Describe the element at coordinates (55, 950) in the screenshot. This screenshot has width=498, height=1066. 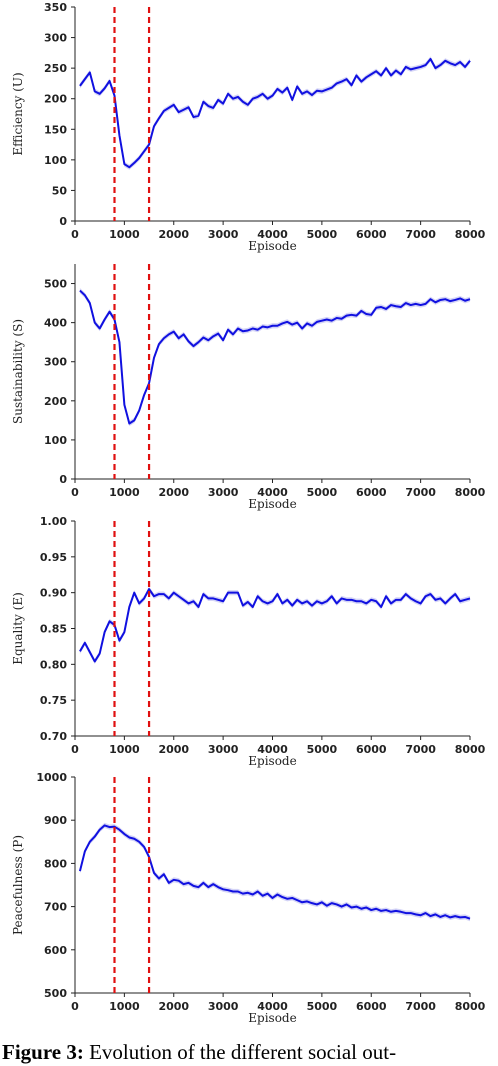
I see `y-tick-label: 600` at that location.